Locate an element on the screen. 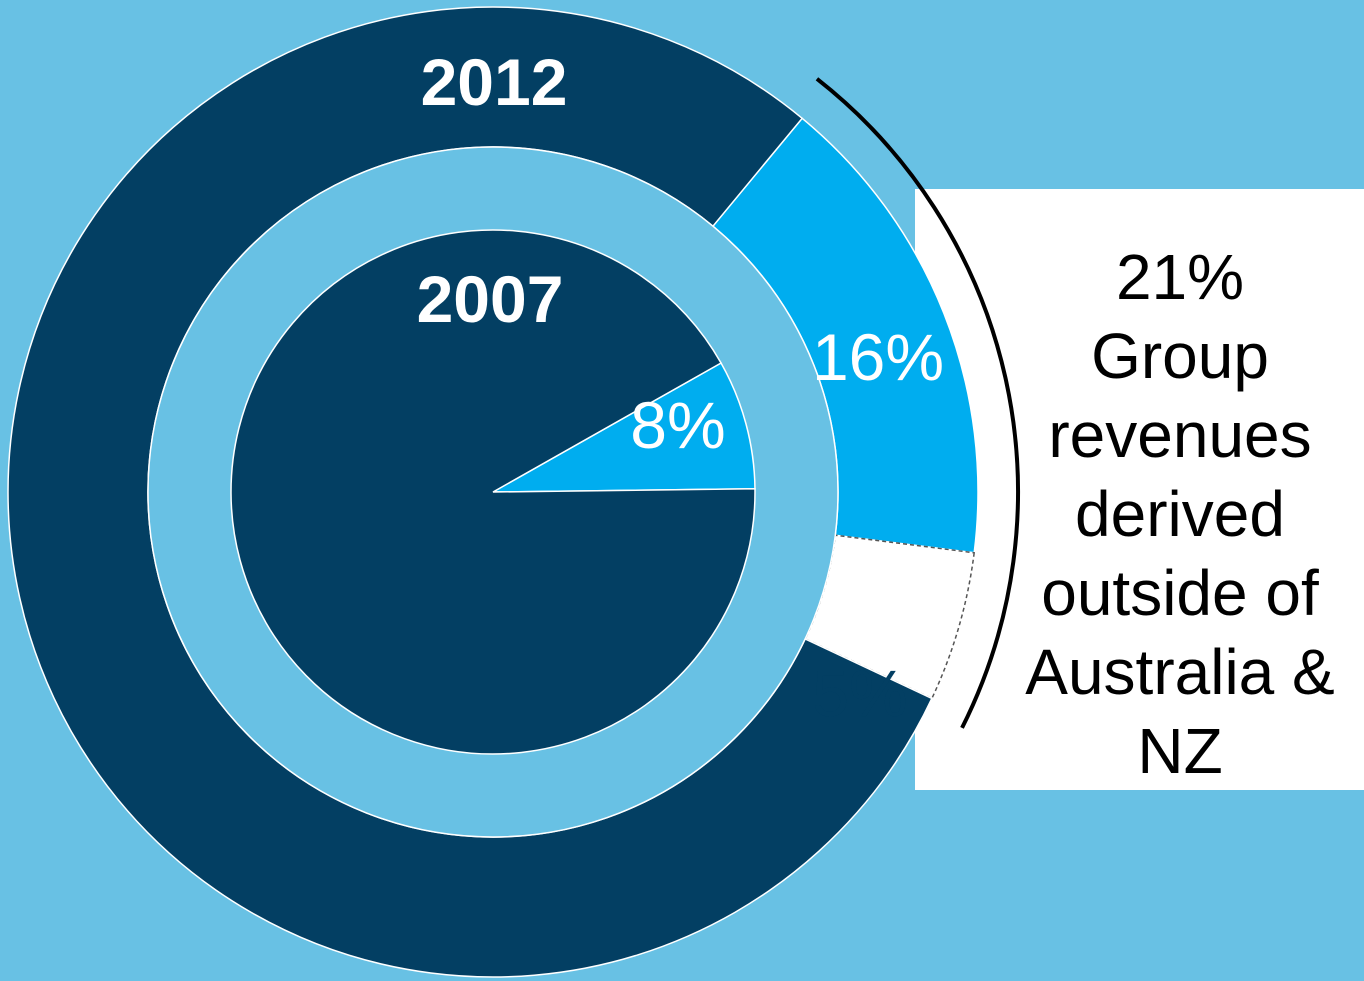 This screenshot has width=1364, height=981. callout-line: Group is located at coordinates (1180, 356).